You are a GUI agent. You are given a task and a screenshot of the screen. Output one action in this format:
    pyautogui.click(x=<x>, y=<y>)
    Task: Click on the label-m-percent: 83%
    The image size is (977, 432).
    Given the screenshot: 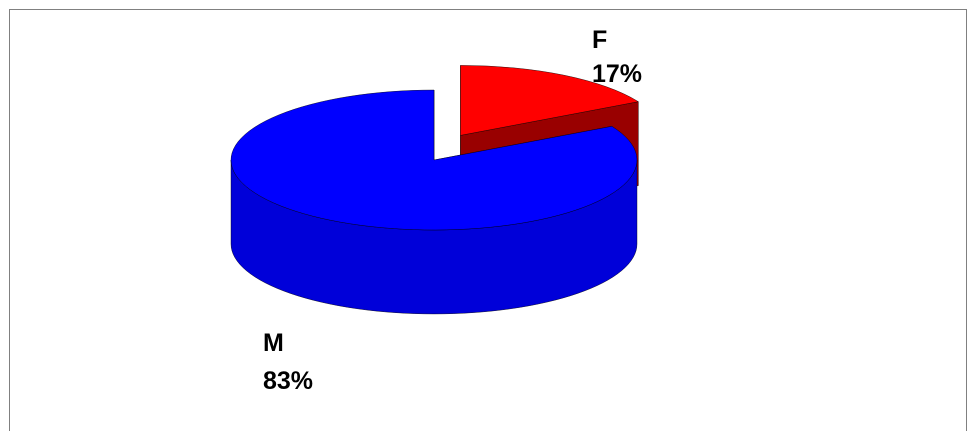 What is the action you would take?
    pyautogui.click(x=288, y=381)
    